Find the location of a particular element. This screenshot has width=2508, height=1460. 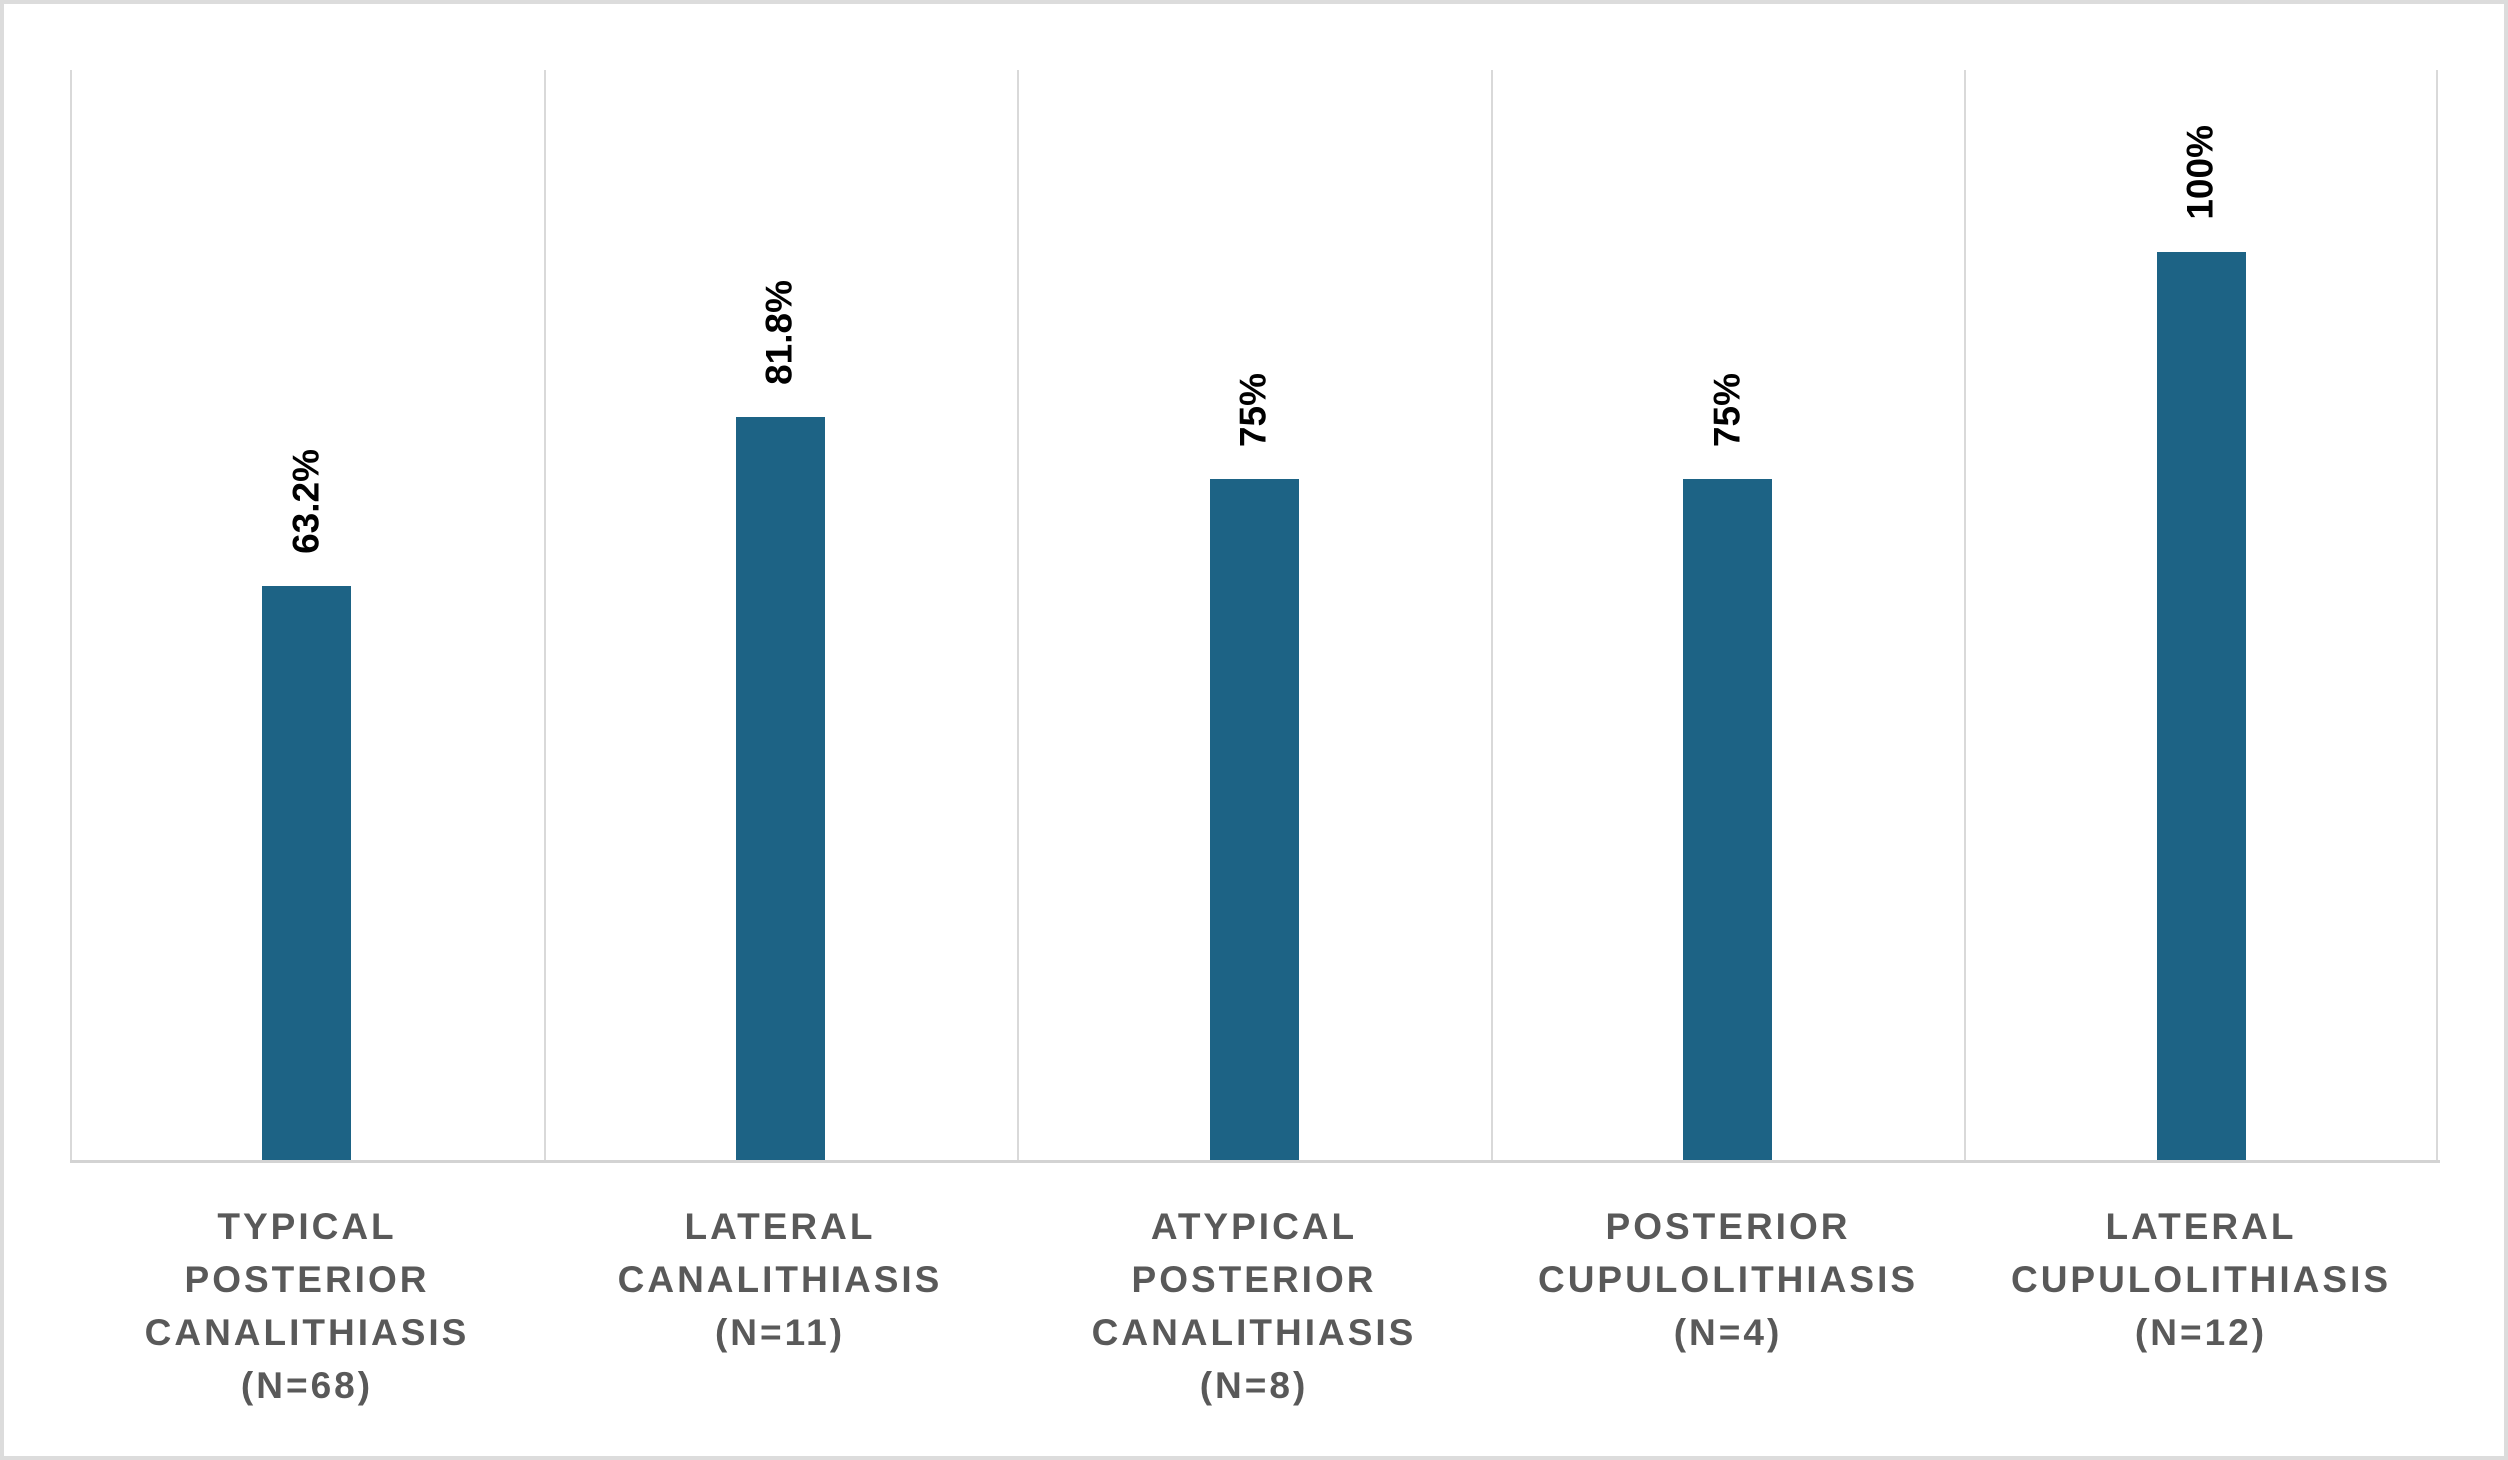

x-axis-line is located at coordinates (1255, 1161).